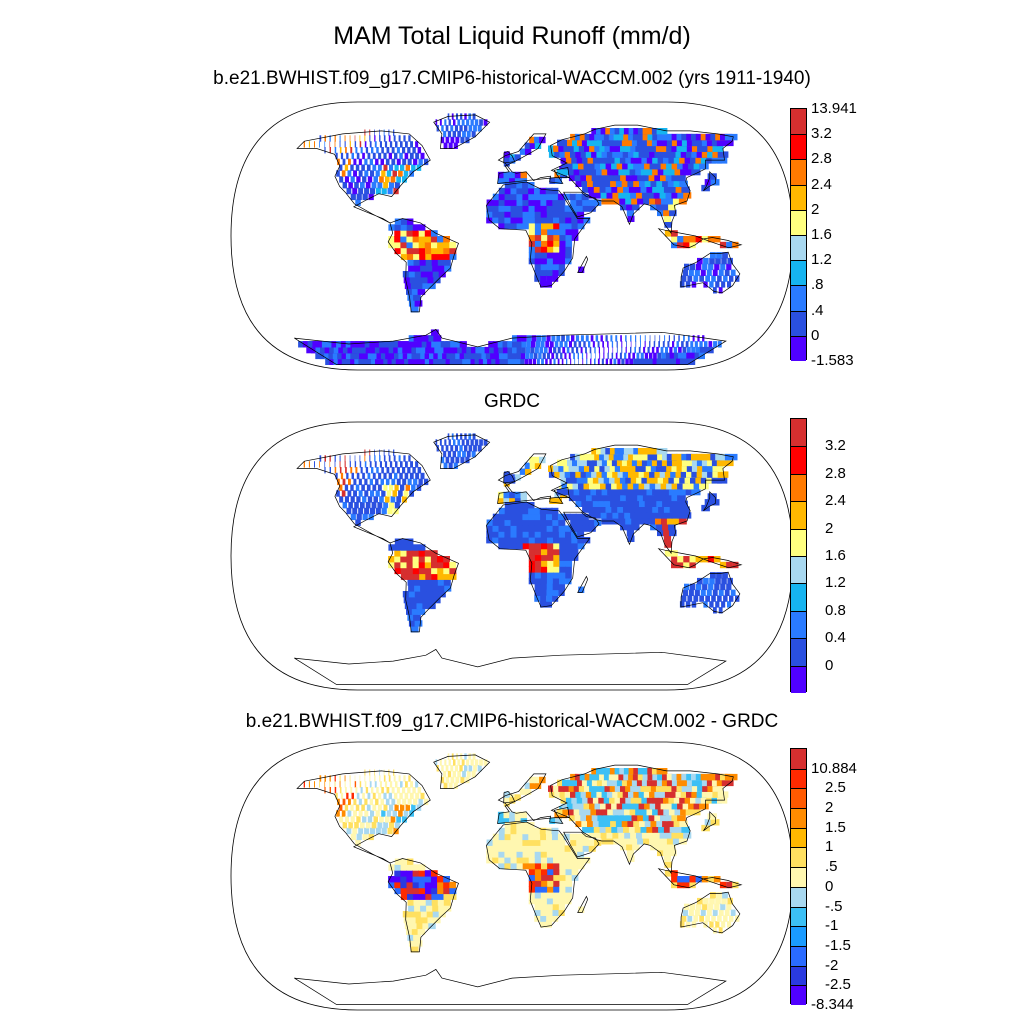  Describe the element at coordinates (834, 906) in the screenshot. I see `colorbar-label: -.5` at that location.